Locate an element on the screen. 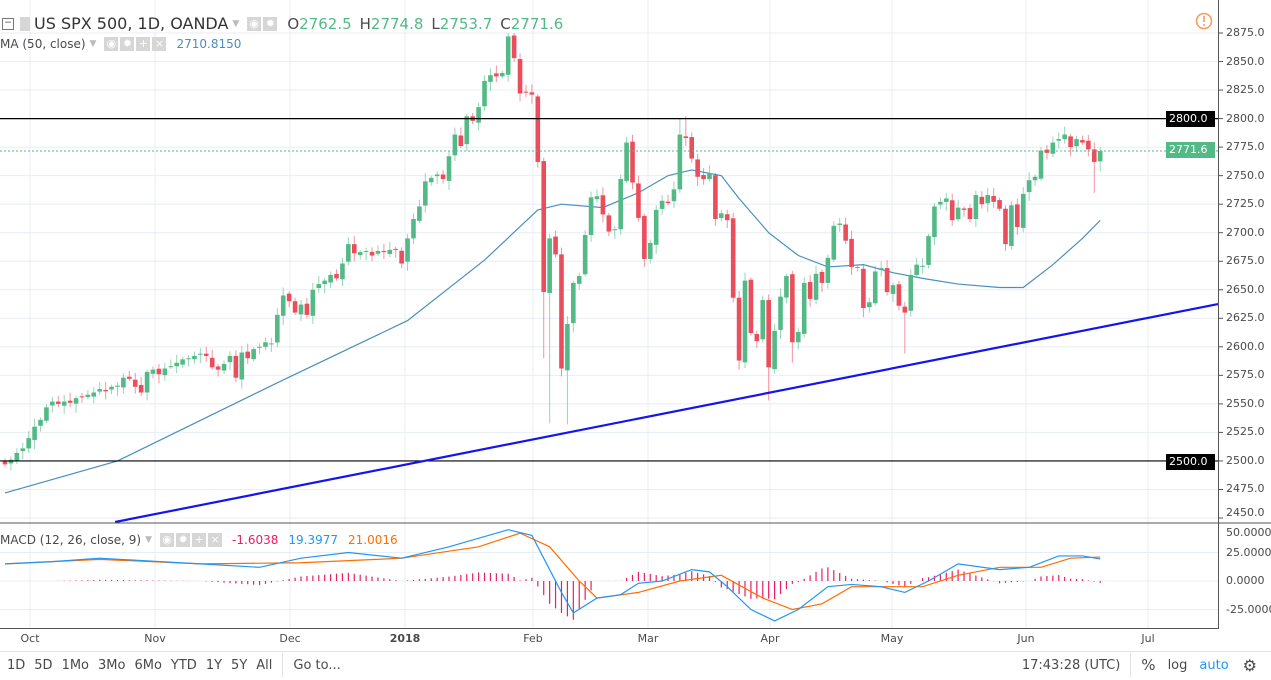  range-ytd-button: YTD is located at coordinates (183, 665).